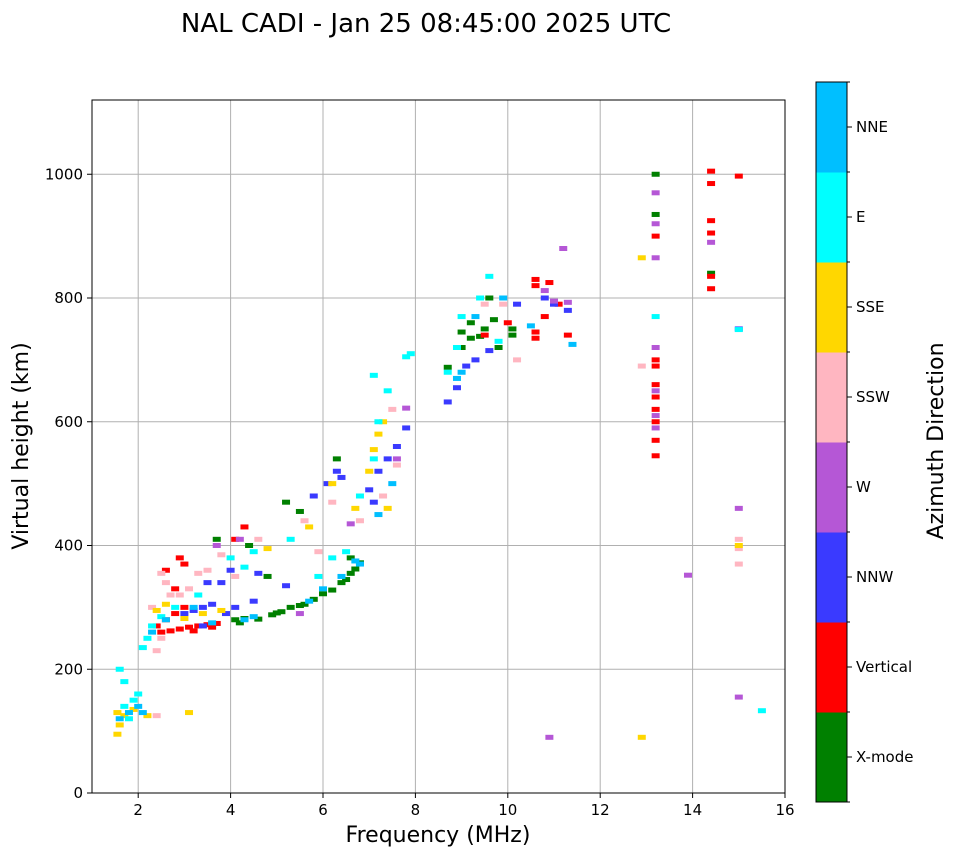  What do you see at coordinates (68, 483) in the screenshot?
I see `y-axis-ticks: 0 200 400 600 800 1000` at bounding box center [68, 483].